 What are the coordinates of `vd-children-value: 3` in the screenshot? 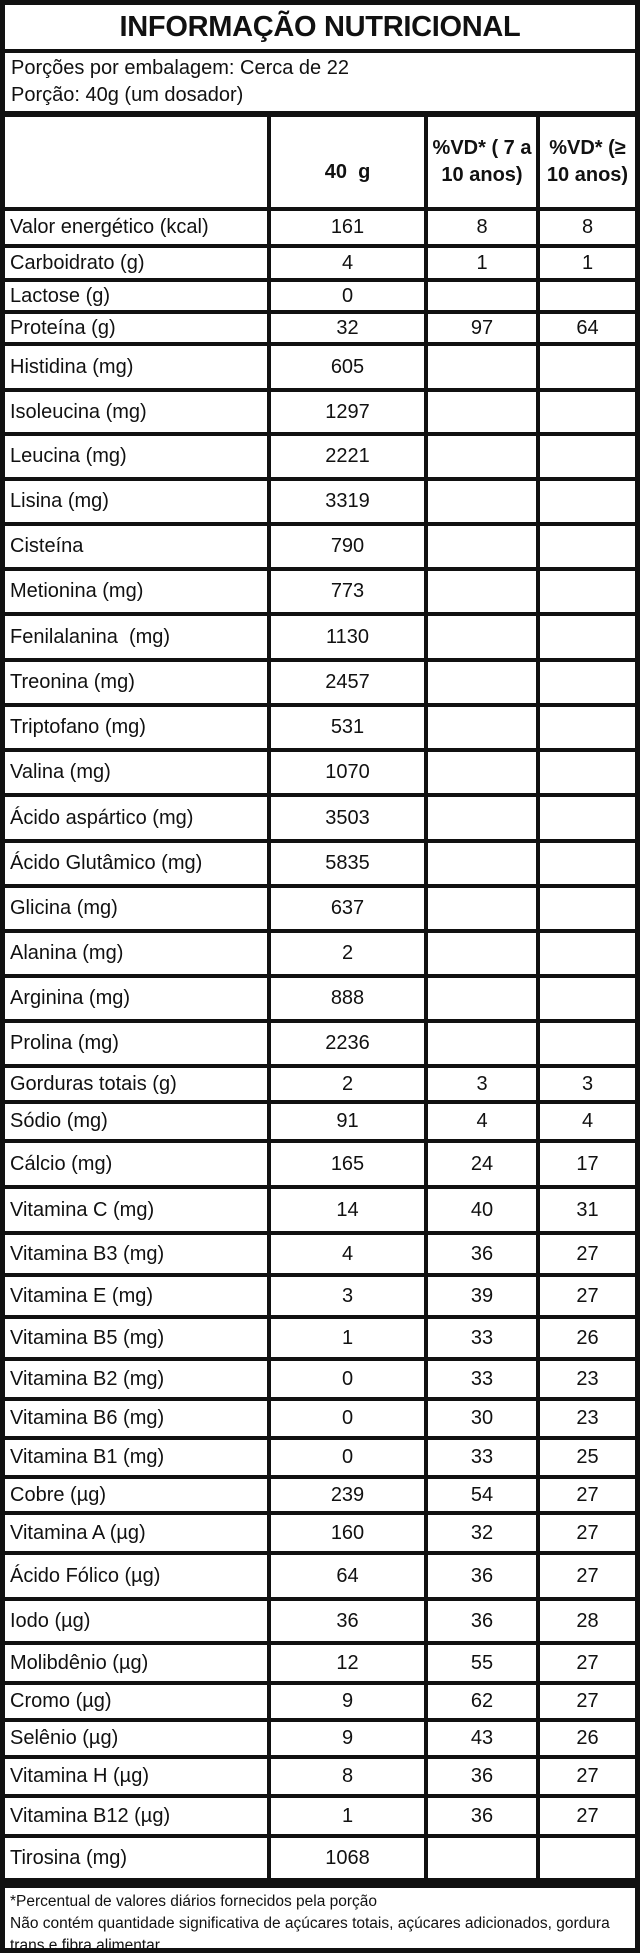 It's located at (482, 1084).